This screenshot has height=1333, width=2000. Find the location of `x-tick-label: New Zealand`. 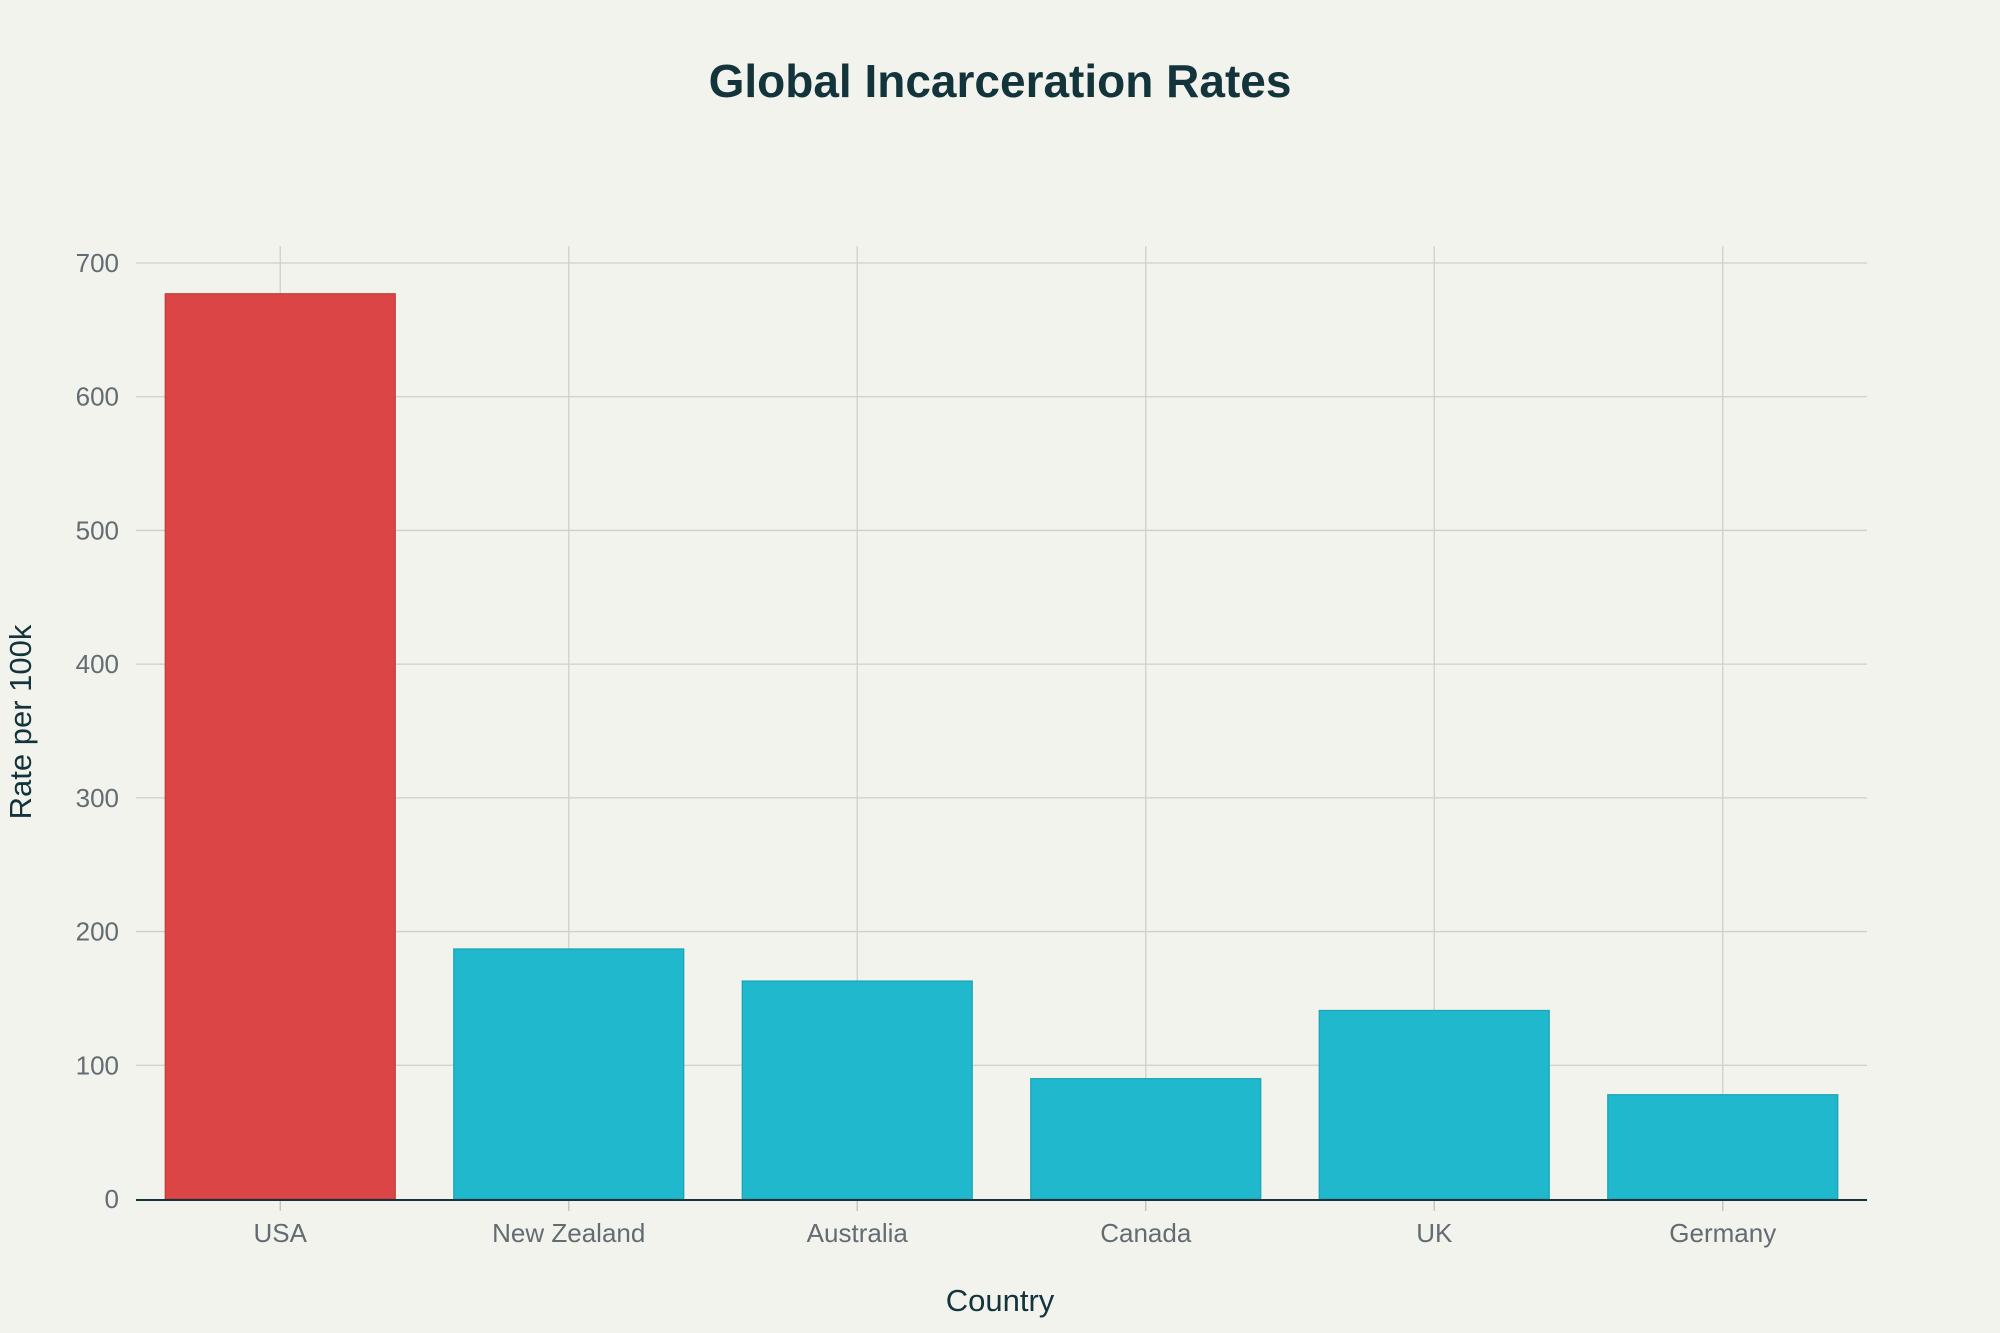

x-tick-label: New Zealand is located at coordinates (568, 1233).